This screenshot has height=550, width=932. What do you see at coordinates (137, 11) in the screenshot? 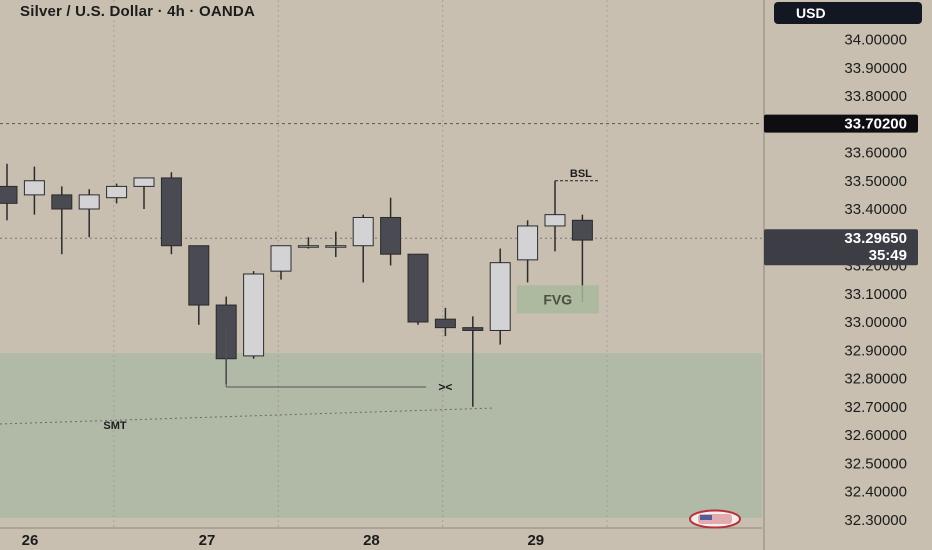
I see `chart-title: Silver / U.S. Dollar · 4h · OANDA` at bounding box center [137, 11].